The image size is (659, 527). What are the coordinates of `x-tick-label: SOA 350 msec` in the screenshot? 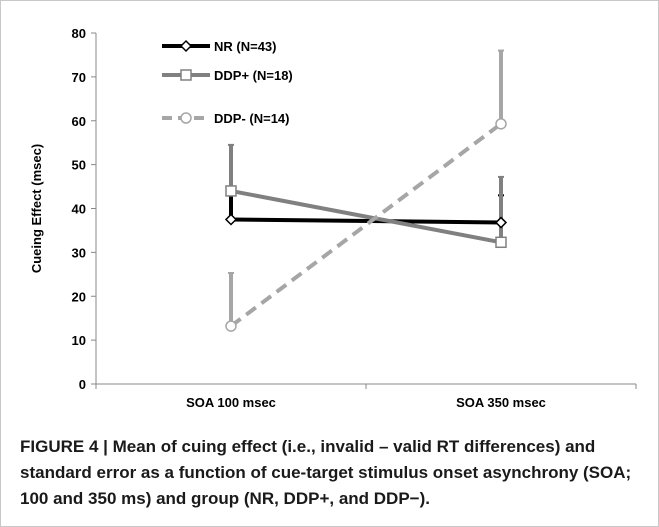 It's located at (501, 402).